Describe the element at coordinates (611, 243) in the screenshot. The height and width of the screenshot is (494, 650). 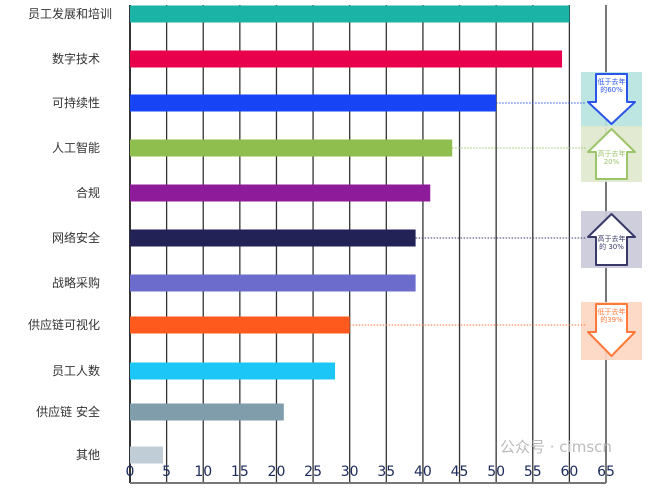
I see `annotation-text: 高于去年的 30%` at that location.